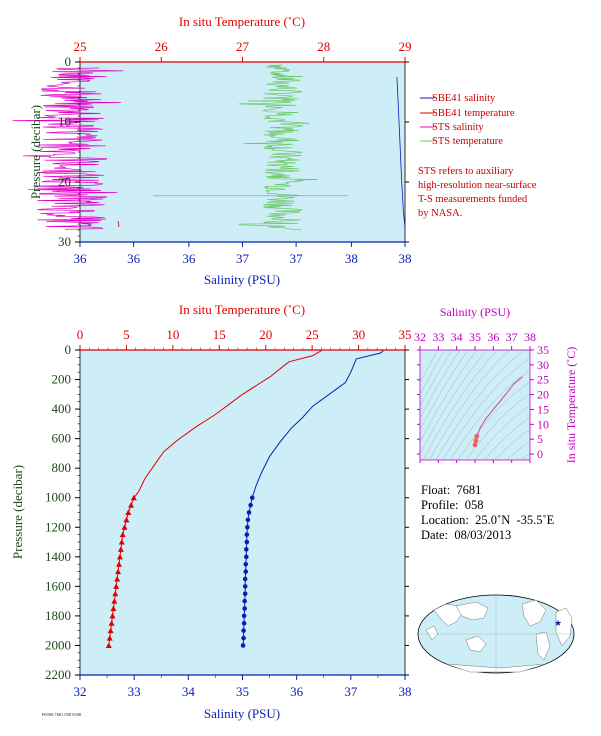  What do you see at coordinates (313, 498) in the screenshot?
I see `salinity-line` at bounding box center [313, 498].